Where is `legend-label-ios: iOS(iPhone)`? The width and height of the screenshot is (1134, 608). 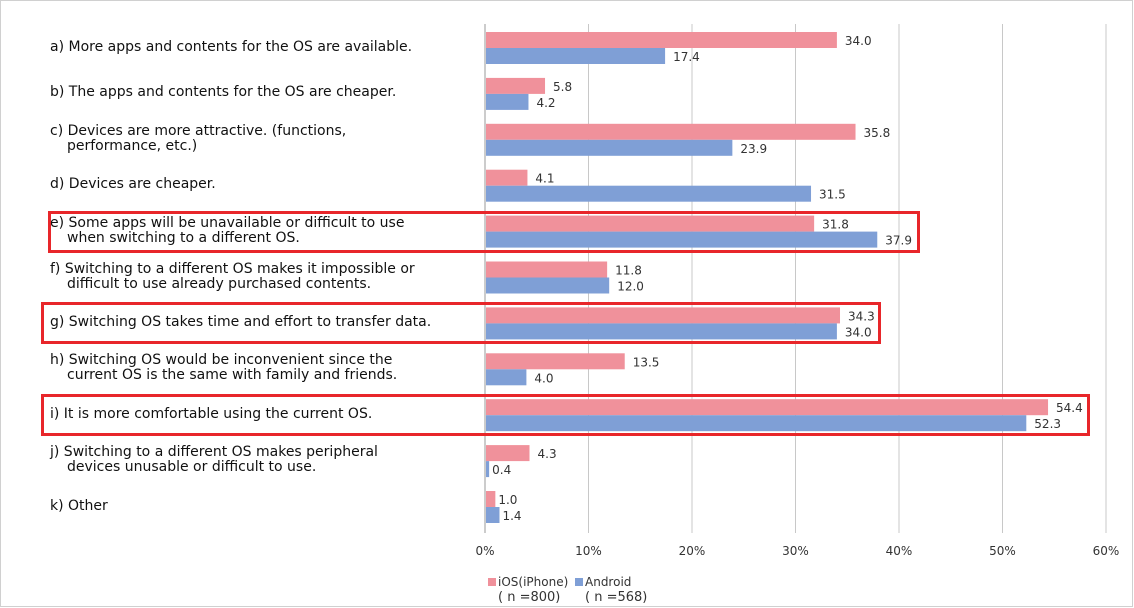 legend-label-ios: iOS(iPhone) is located at coordinates (533, 582).